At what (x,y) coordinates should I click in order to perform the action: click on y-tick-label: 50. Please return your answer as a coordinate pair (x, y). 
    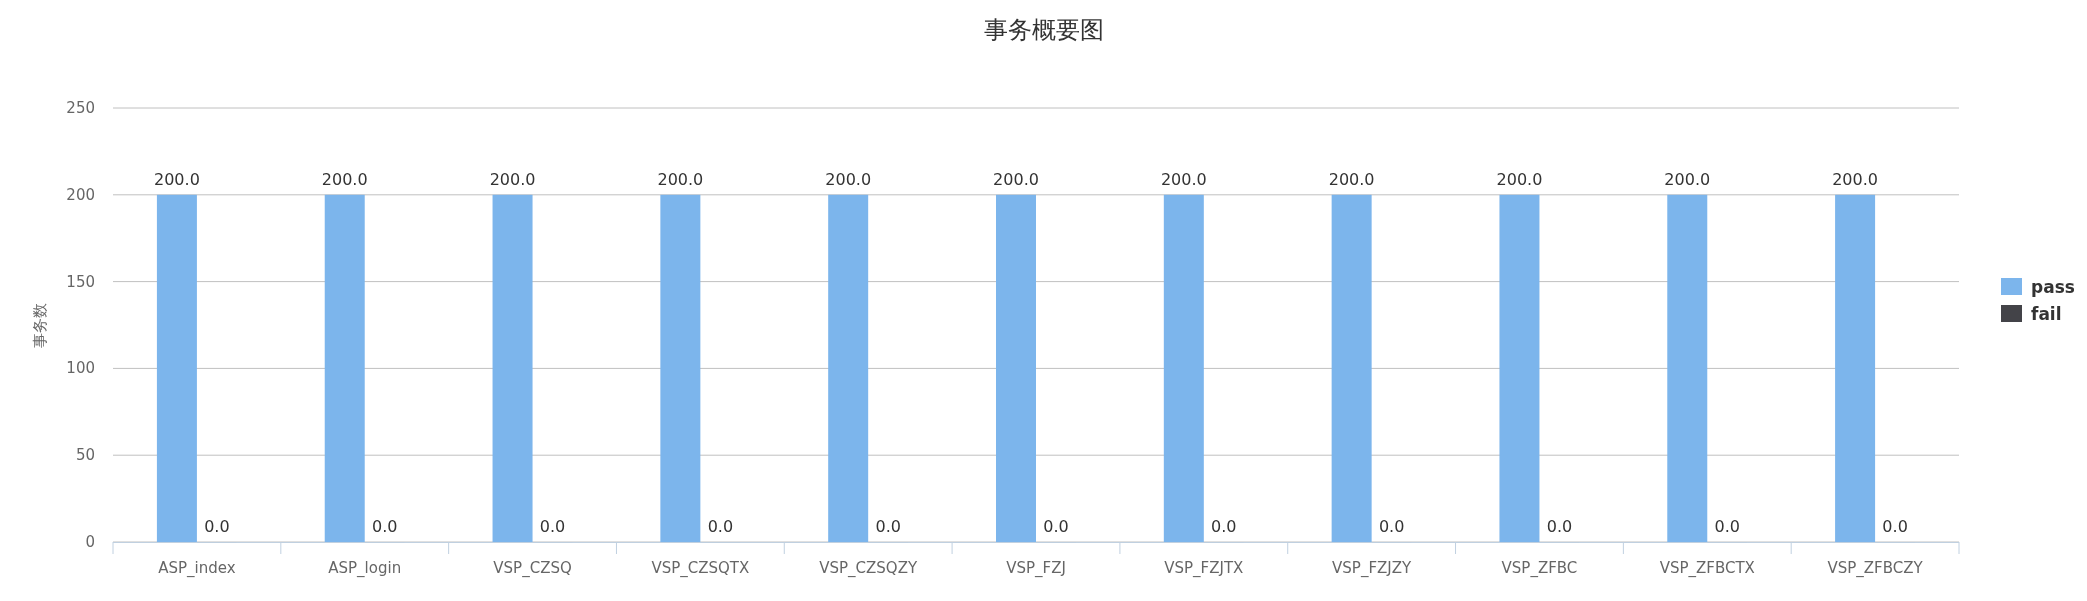
    Looking at the image, I should click on (85, 455).